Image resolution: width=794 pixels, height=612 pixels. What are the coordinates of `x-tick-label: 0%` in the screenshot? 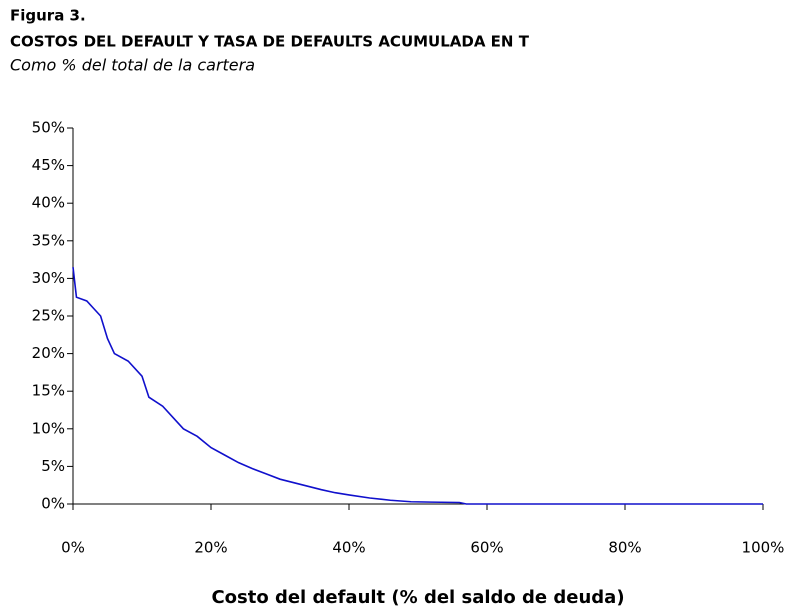 It's located at (73, 548).